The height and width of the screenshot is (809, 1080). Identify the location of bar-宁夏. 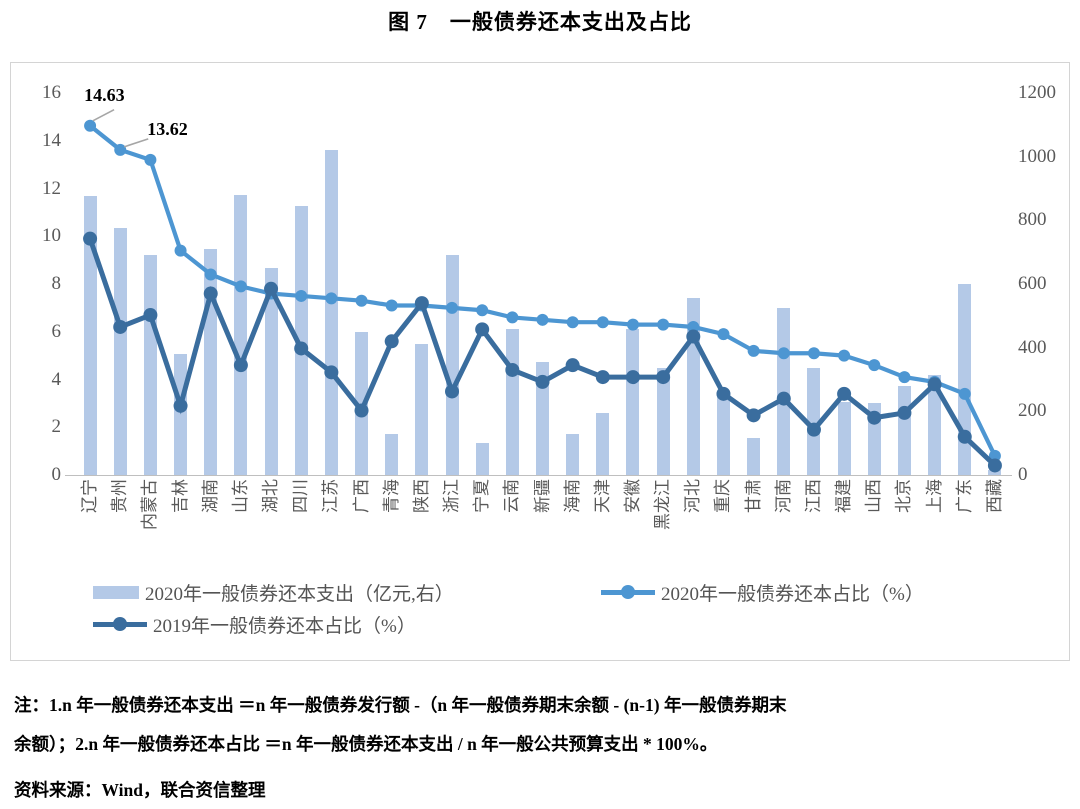
(482, 459).